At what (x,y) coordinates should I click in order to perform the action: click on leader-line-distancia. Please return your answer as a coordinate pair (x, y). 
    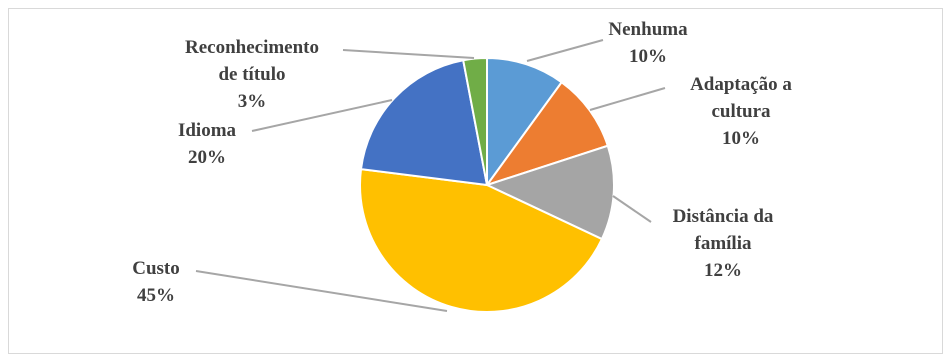
    Looking at the image, I should click on (632, 209).